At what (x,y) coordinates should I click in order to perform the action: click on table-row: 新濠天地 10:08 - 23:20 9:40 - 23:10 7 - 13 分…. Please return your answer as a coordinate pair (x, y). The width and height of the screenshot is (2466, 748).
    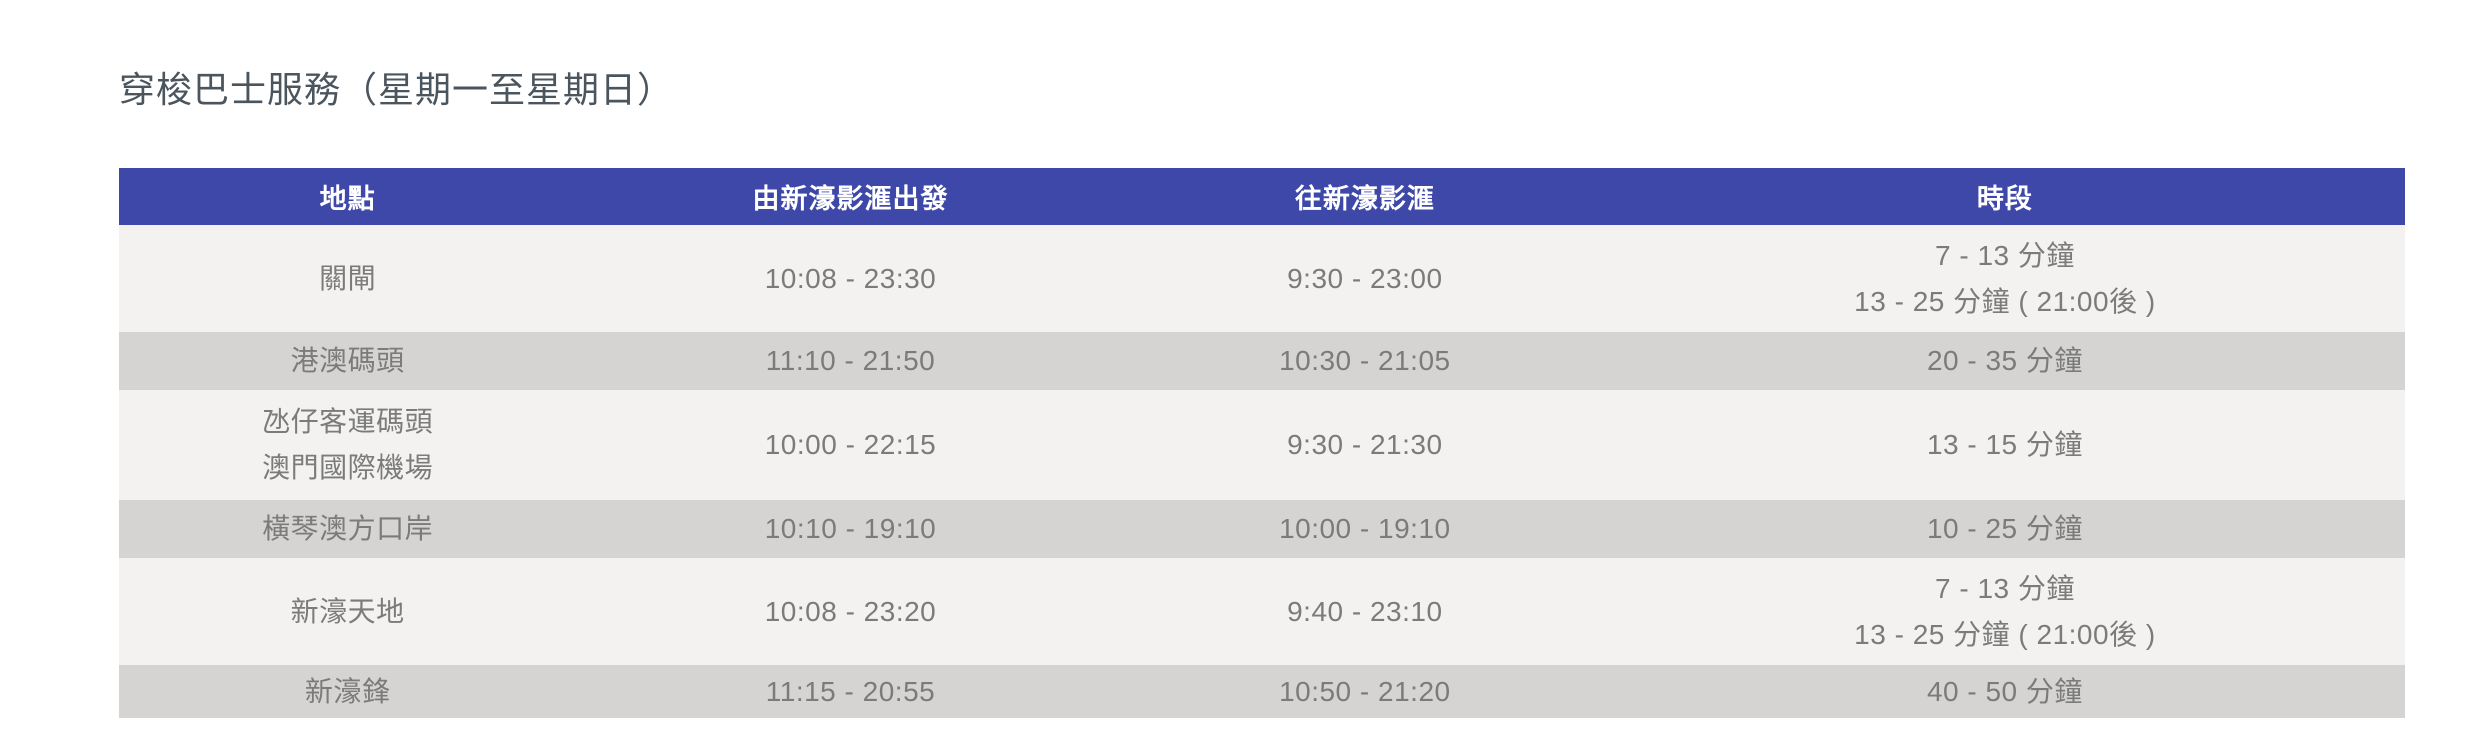
    Looking at the image, I should click on (1262, 611).